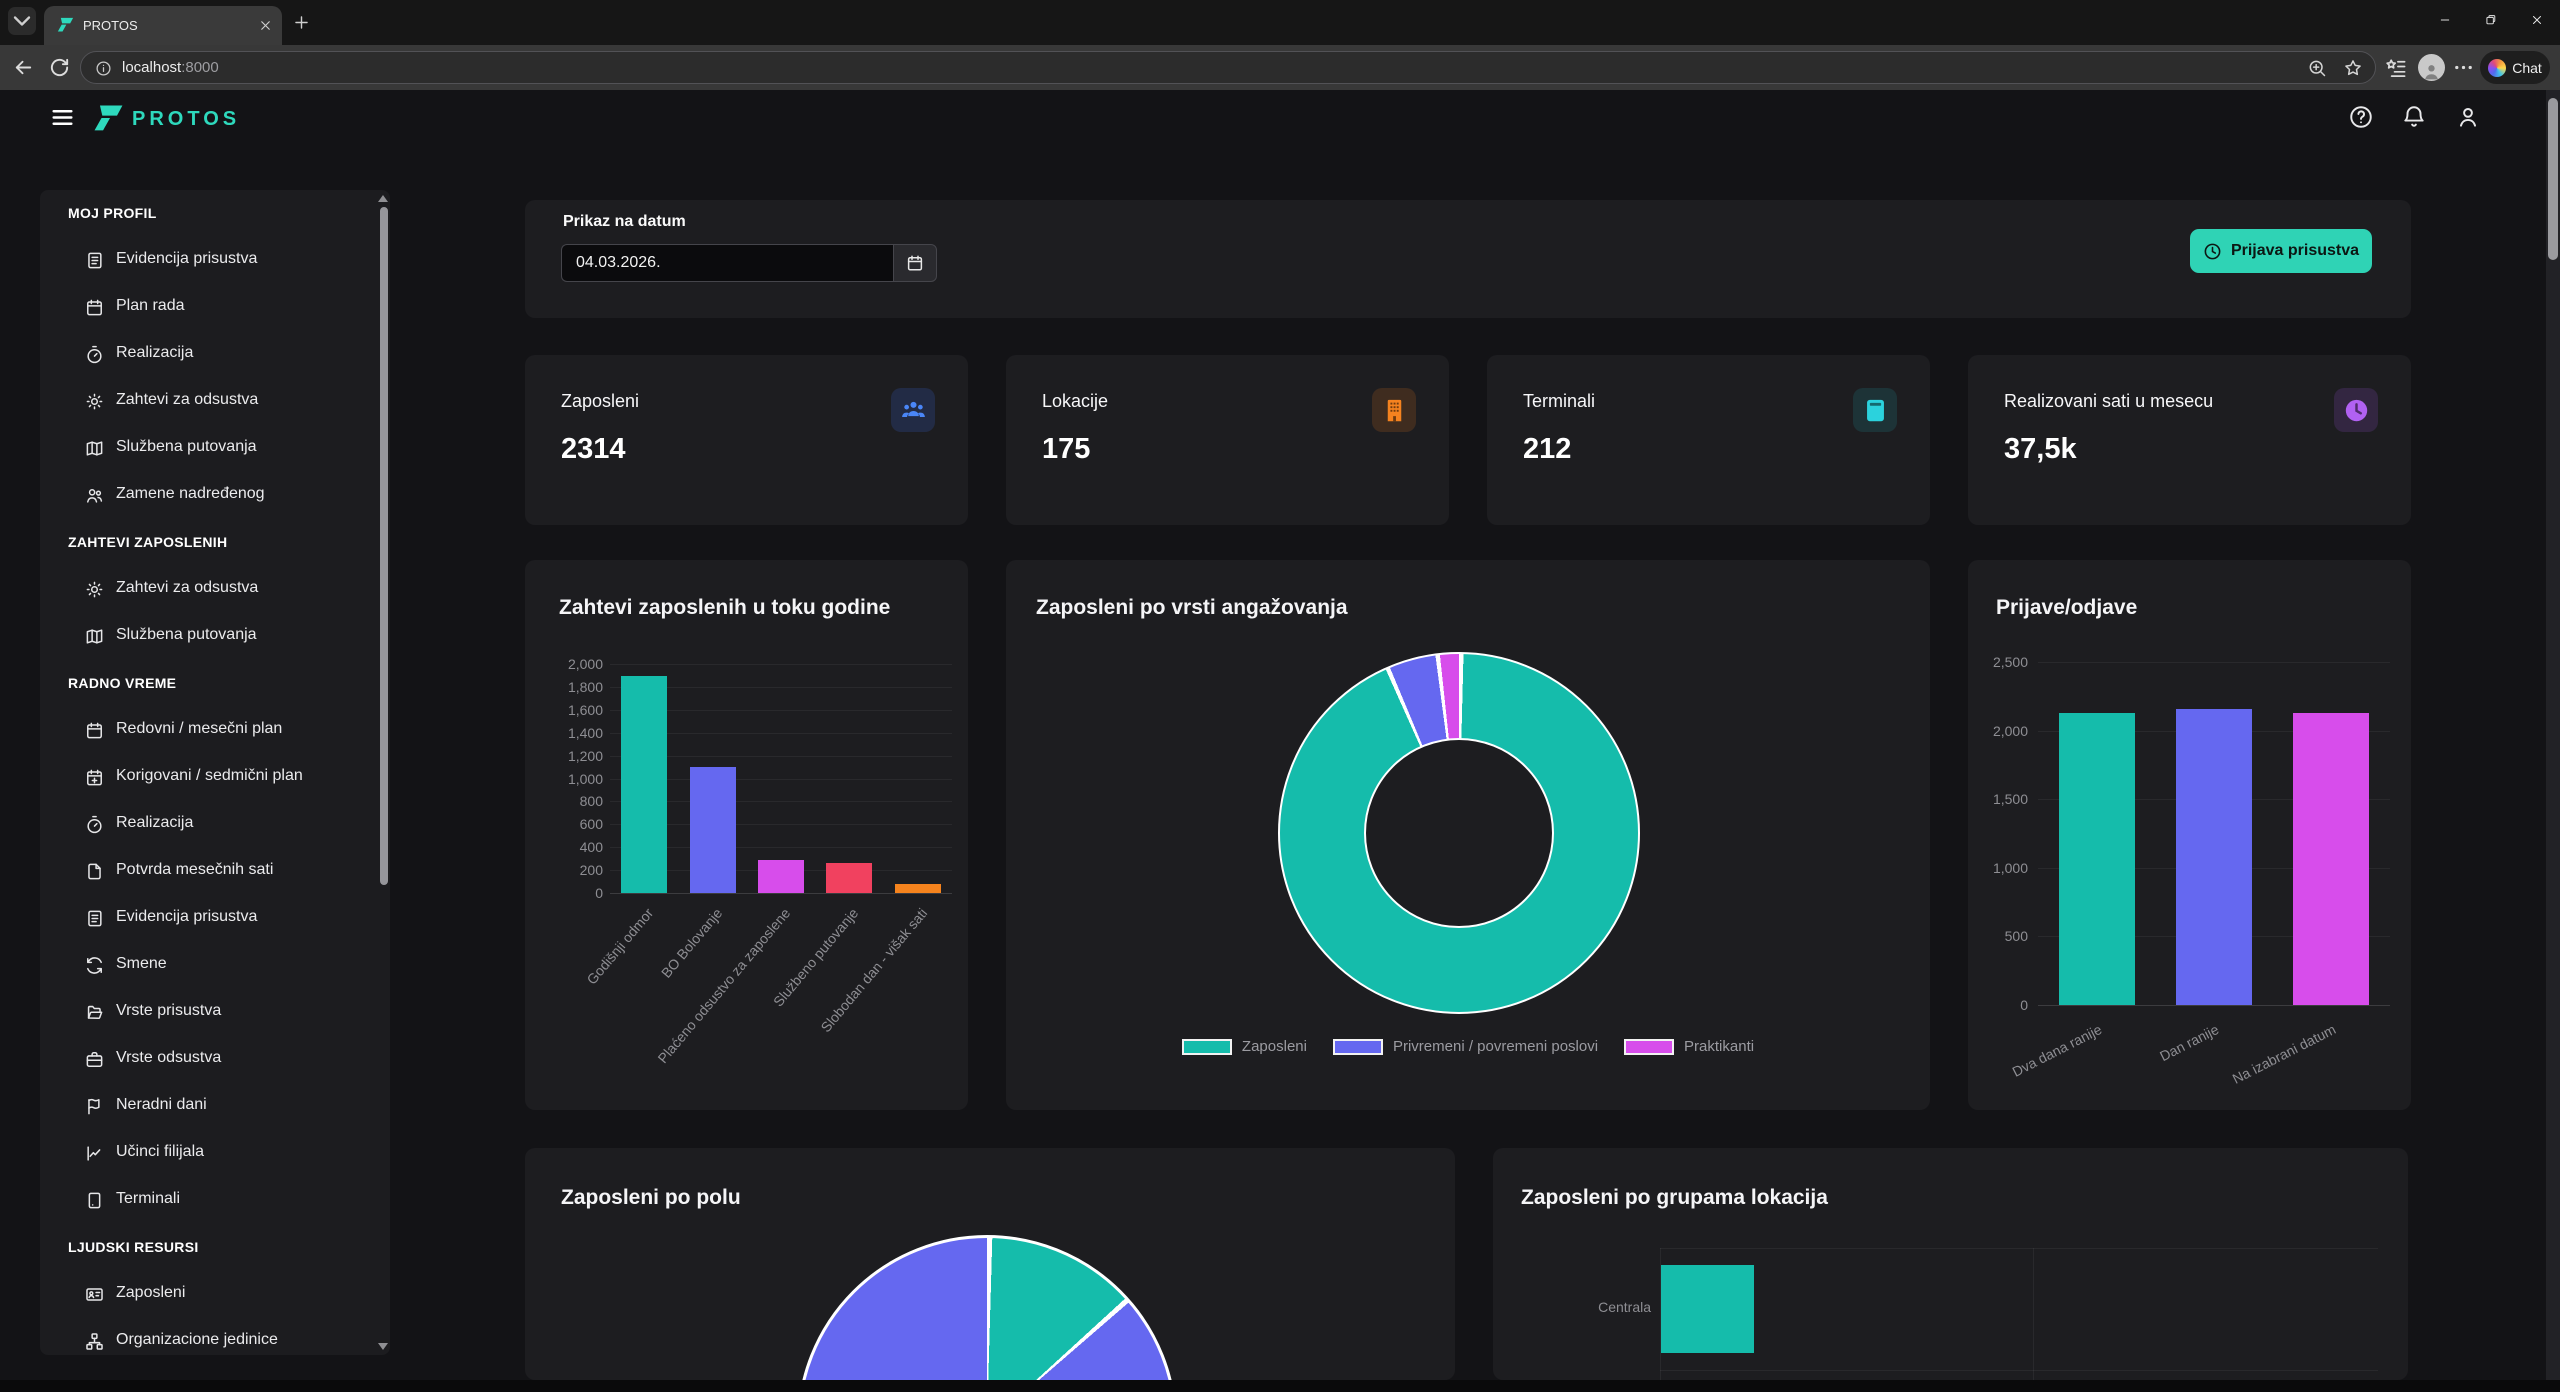 The image size is (2560, 1392). Describe the element at coordinates (2395, 67) in the screenshot. I see `collections-icon` at that location.